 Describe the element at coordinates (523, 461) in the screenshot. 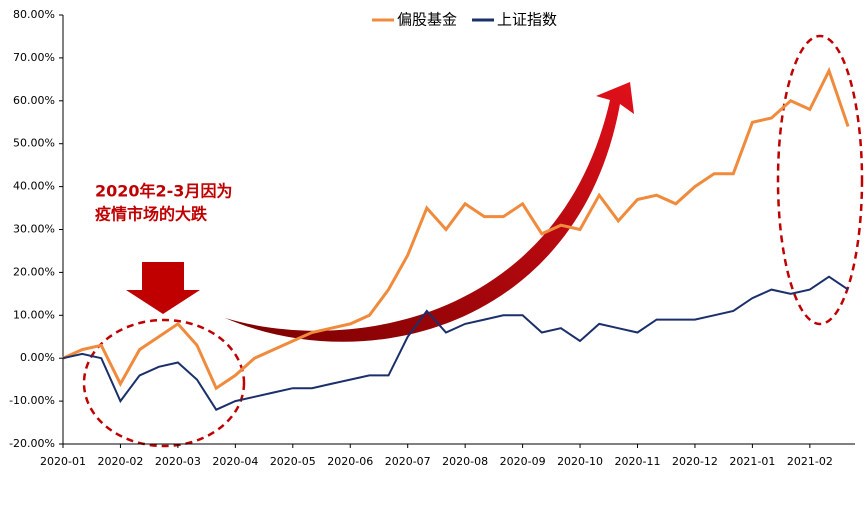

I see `x-tick-label: 2020-09` at that location.